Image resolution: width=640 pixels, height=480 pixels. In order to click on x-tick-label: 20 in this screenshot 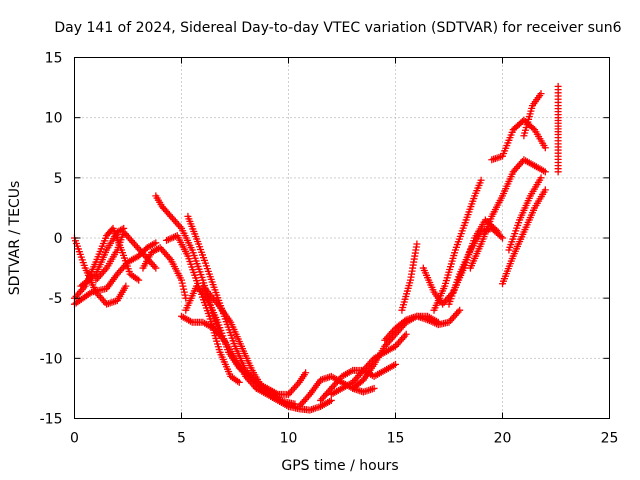, I will do `click(503, 439)`.